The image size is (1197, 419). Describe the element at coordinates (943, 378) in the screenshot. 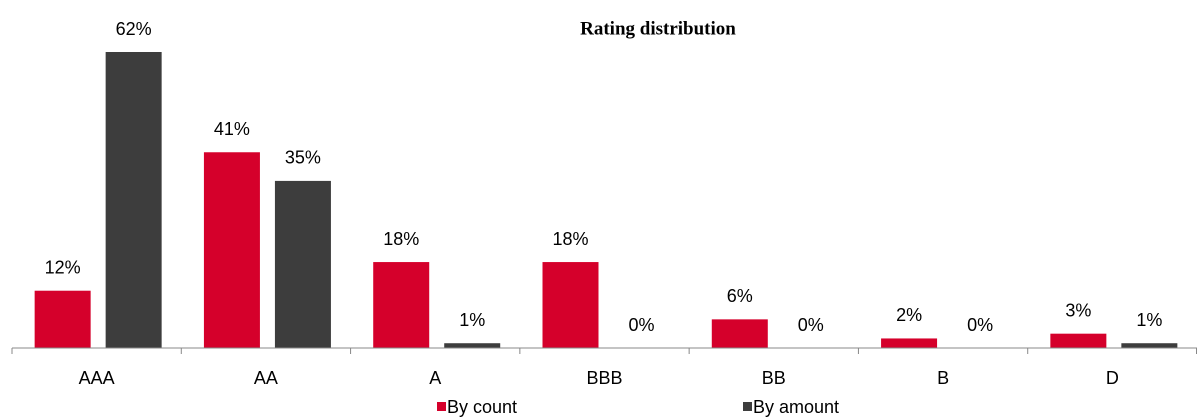

I see `x-tick-label: B` at that location.